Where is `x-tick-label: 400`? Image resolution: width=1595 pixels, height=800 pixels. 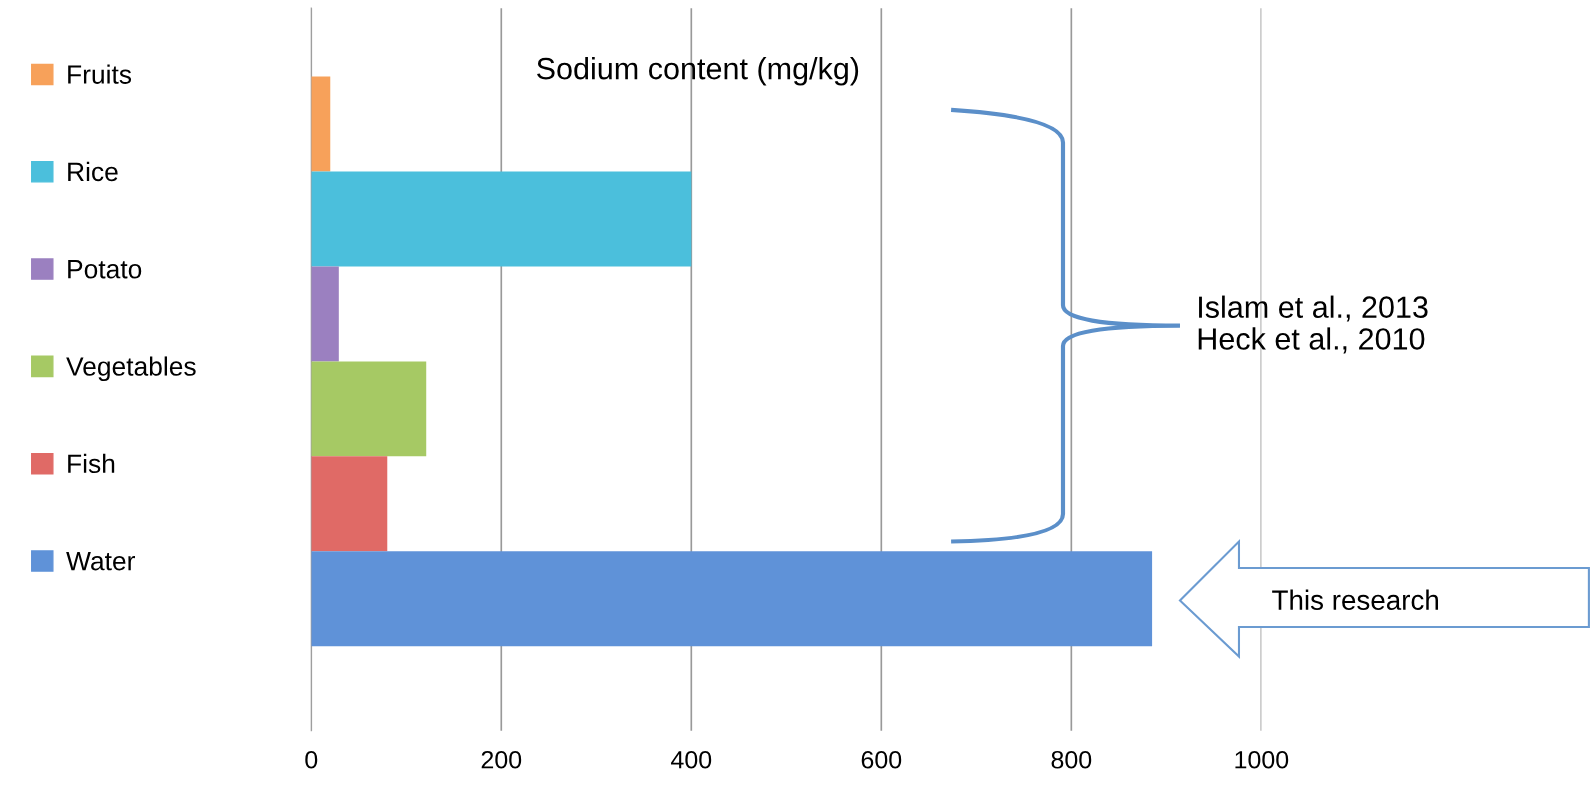 x-tick-label: 400 is located at coordinates (691, 759).